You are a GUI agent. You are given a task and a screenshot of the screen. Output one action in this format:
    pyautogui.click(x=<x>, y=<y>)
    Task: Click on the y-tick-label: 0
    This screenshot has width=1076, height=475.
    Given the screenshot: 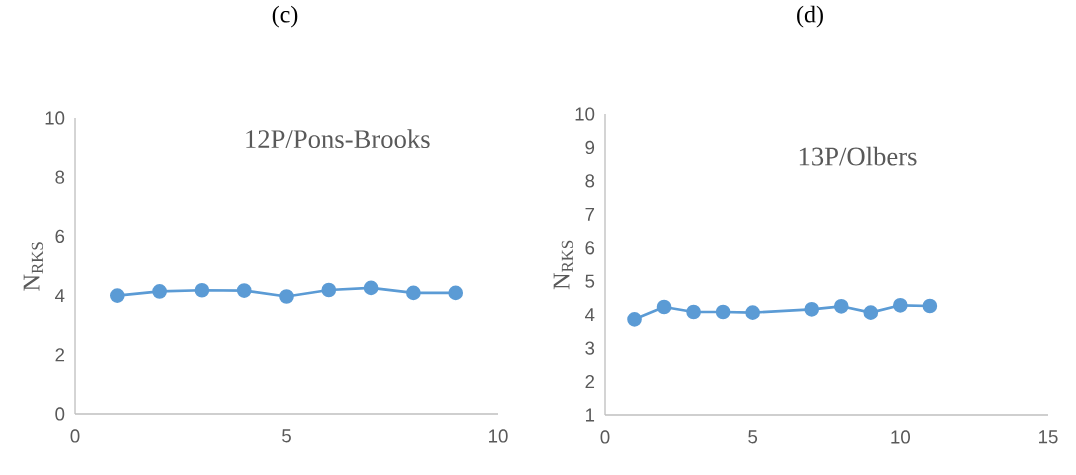 What is the action you would take?
    pyautogui.click(x=60, y=414)
    